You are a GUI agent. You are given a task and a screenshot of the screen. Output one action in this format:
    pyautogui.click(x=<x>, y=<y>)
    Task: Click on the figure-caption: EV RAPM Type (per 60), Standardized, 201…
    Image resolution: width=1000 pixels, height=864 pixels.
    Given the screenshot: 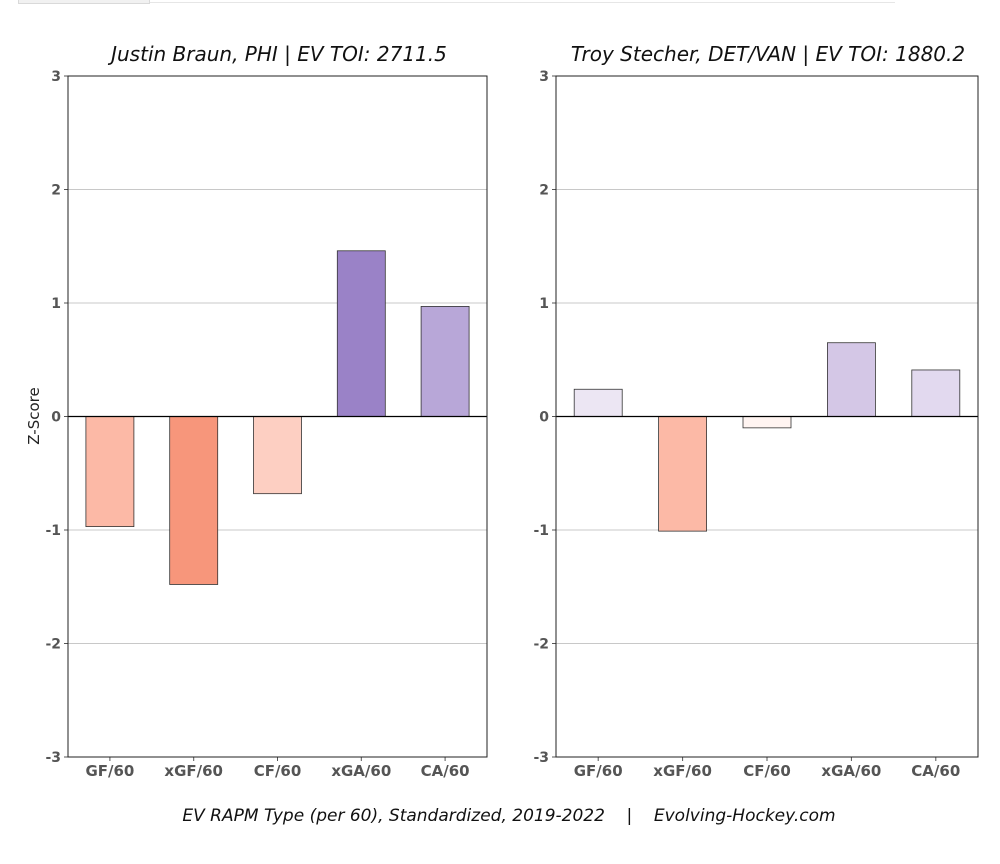 What is the action you would take?
    pyautogui.click(x=508, y=816)
    